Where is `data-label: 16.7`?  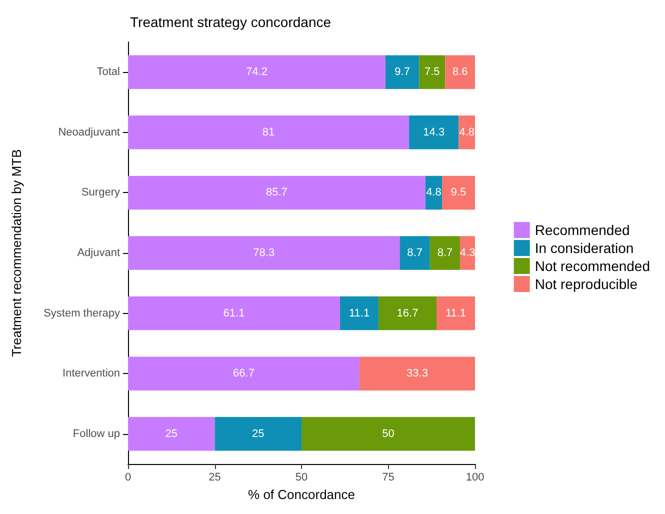
data-label: 16.7 is located at coordinates (407, 313).